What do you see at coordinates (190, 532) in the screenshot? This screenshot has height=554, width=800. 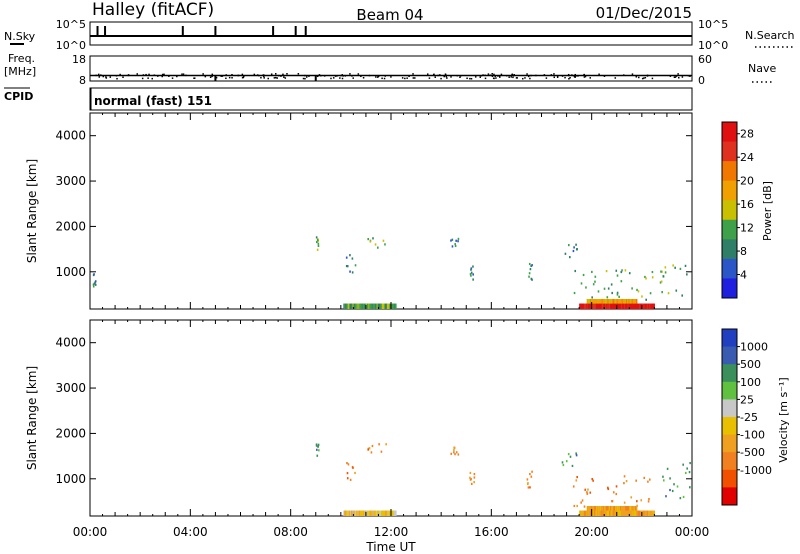 I see `time-tick-label: 04:00` at bounding box center [190, 532].